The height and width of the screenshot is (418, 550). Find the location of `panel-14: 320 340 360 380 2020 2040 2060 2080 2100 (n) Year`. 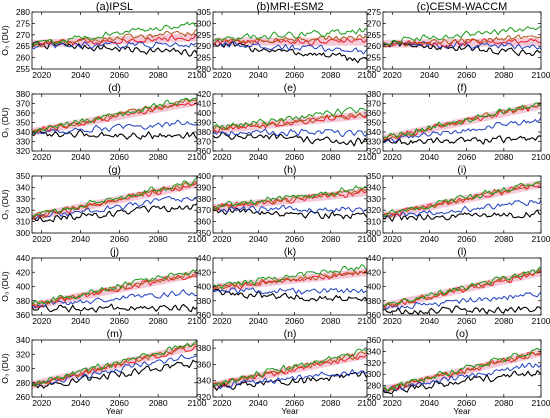

panel-14: 320 340 360 380 2020 2040 2060 2080 2100 (n) Year is located at coordinates (287, 372).